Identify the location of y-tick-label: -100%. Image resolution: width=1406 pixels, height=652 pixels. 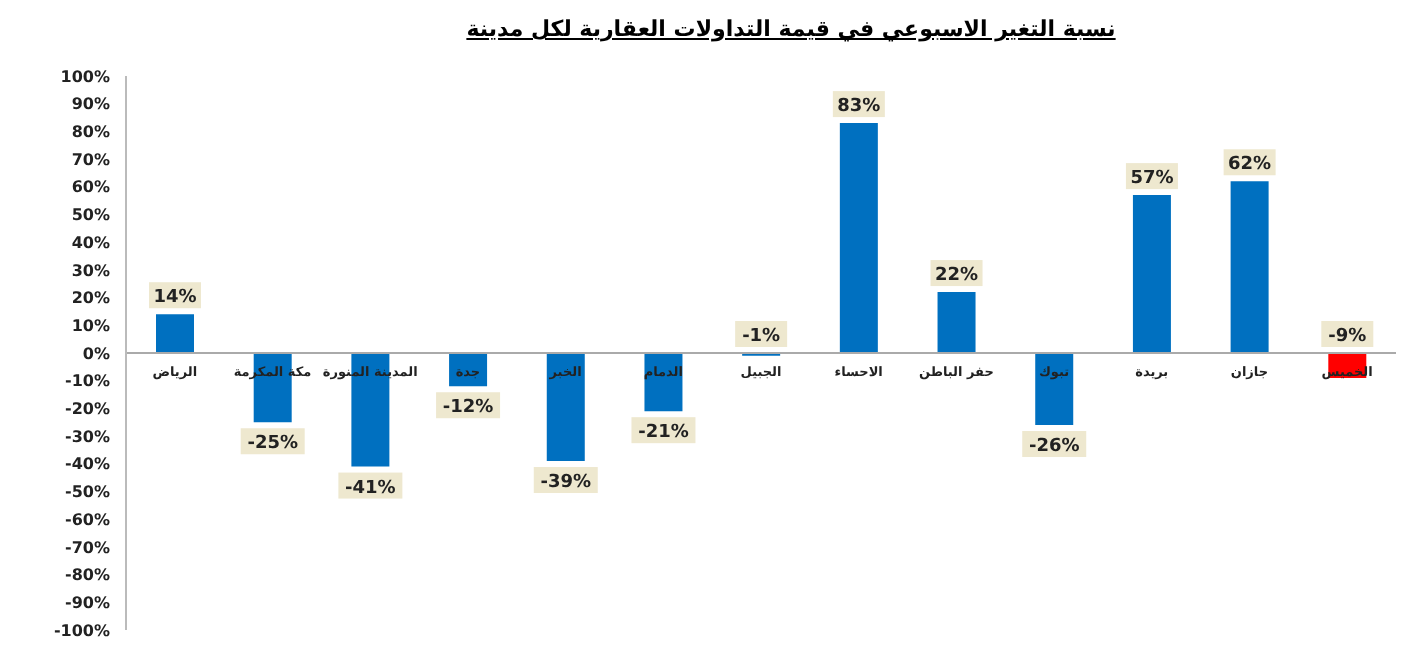
(81, 630).